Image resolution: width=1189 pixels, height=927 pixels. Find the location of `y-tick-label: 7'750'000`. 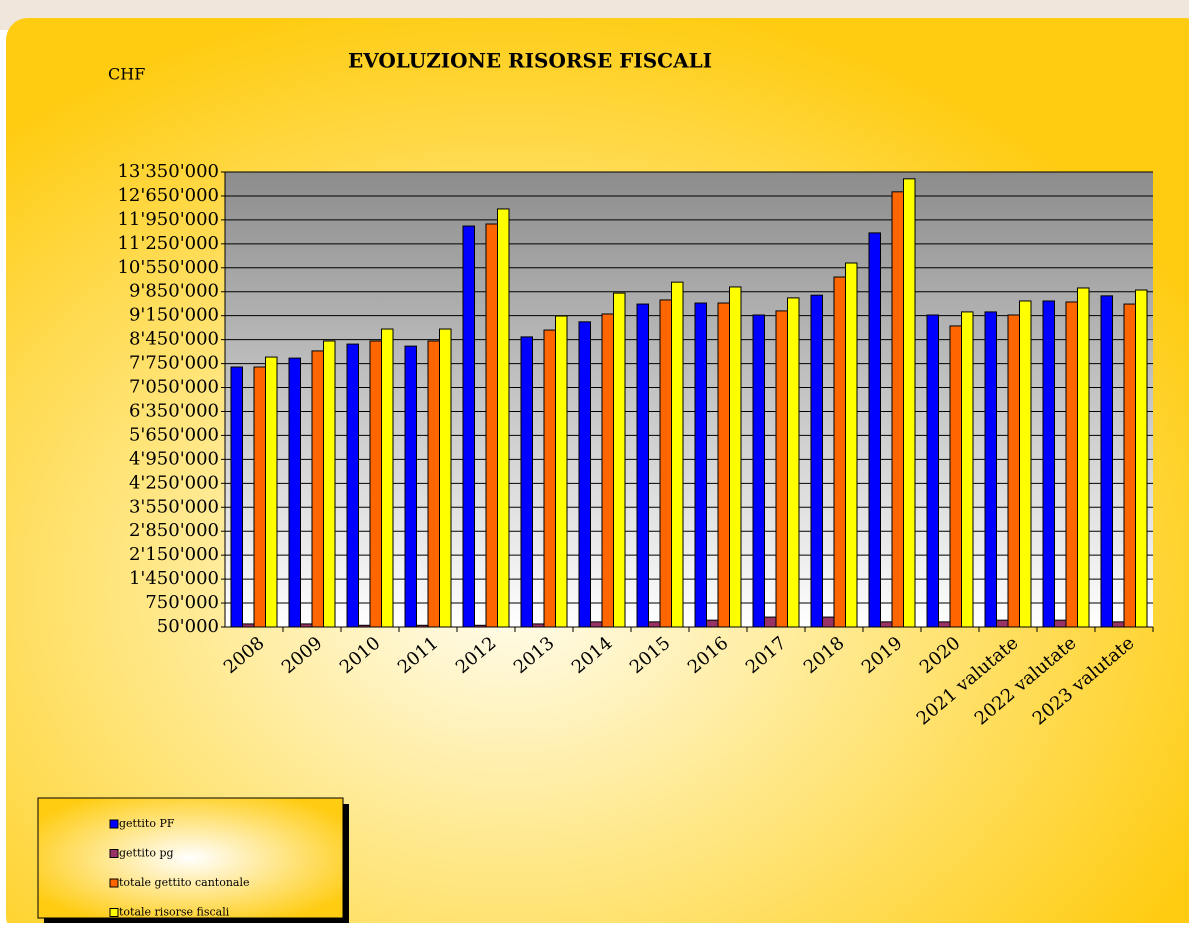

y-tick-label: 7'750'000 is located at coordinates (174, 363).